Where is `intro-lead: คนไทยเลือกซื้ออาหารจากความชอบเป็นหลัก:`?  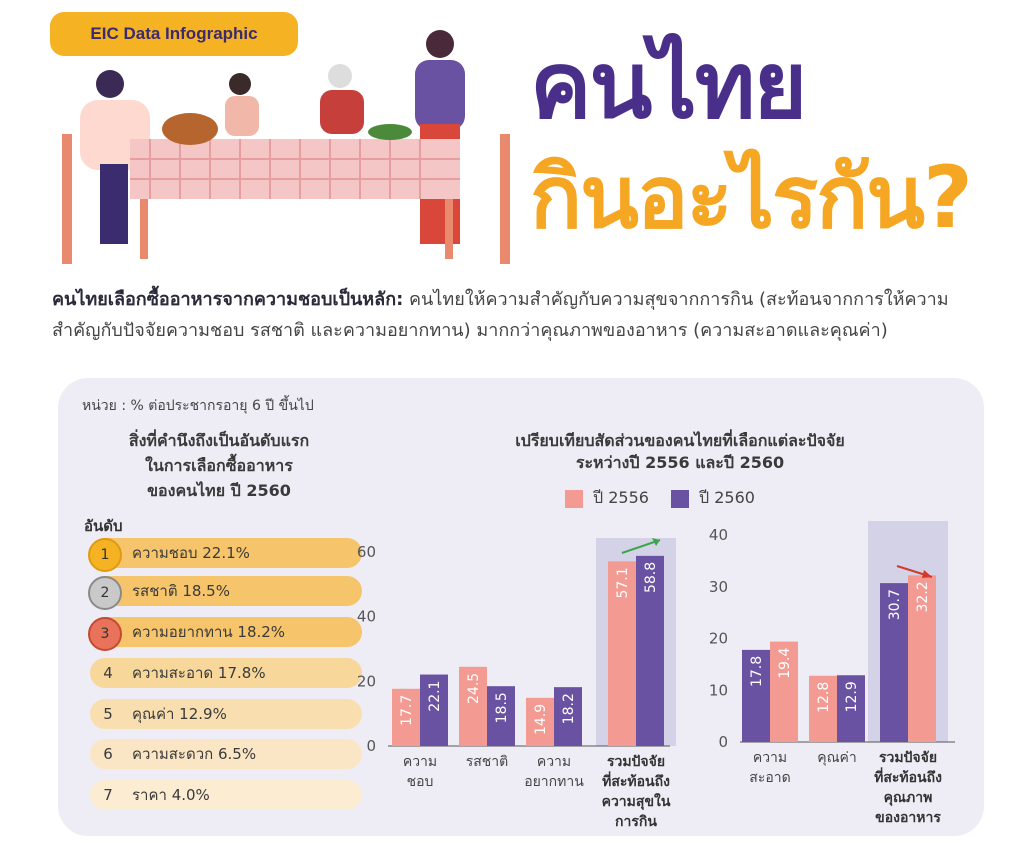
intro-lead: คนไทยเลือกซื้ออาหารจากความชอบเป็นหลัก: is located at coordinates (228, 299).